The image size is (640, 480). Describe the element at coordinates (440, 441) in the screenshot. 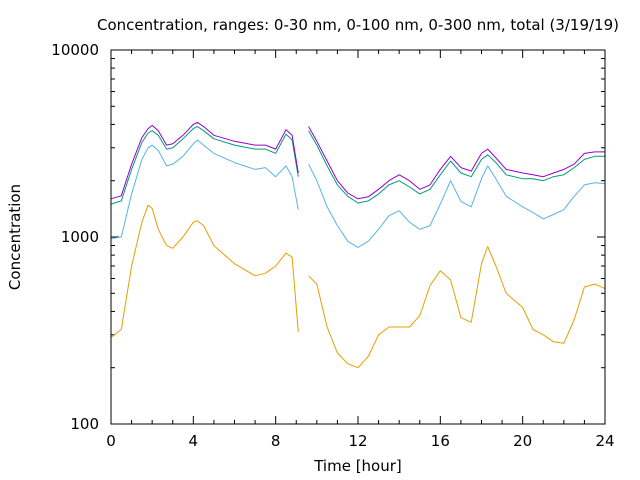

I see `x-tick-label: 16` at that location.